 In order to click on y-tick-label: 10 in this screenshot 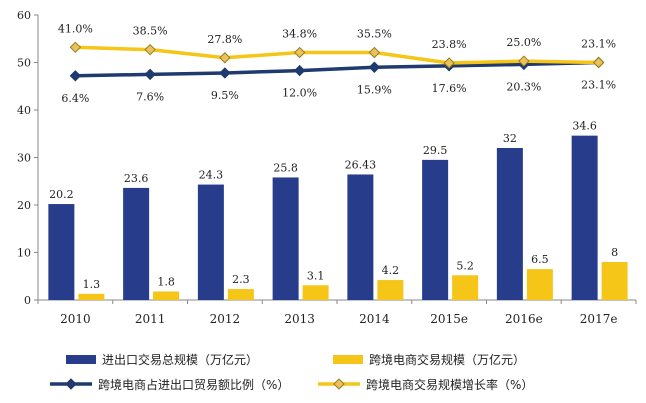, I will do `click(24, 253)`.